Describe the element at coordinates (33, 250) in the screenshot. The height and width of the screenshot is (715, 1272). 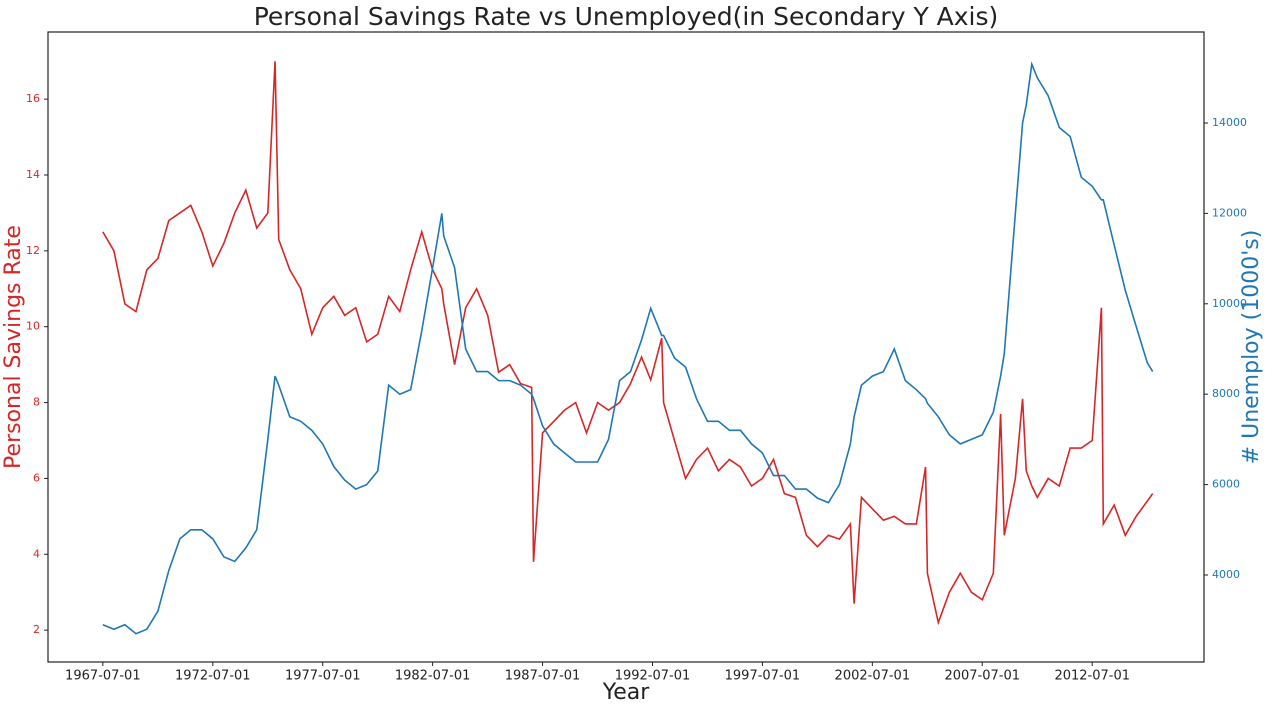
I see `y-tick-label: 12` at that location.